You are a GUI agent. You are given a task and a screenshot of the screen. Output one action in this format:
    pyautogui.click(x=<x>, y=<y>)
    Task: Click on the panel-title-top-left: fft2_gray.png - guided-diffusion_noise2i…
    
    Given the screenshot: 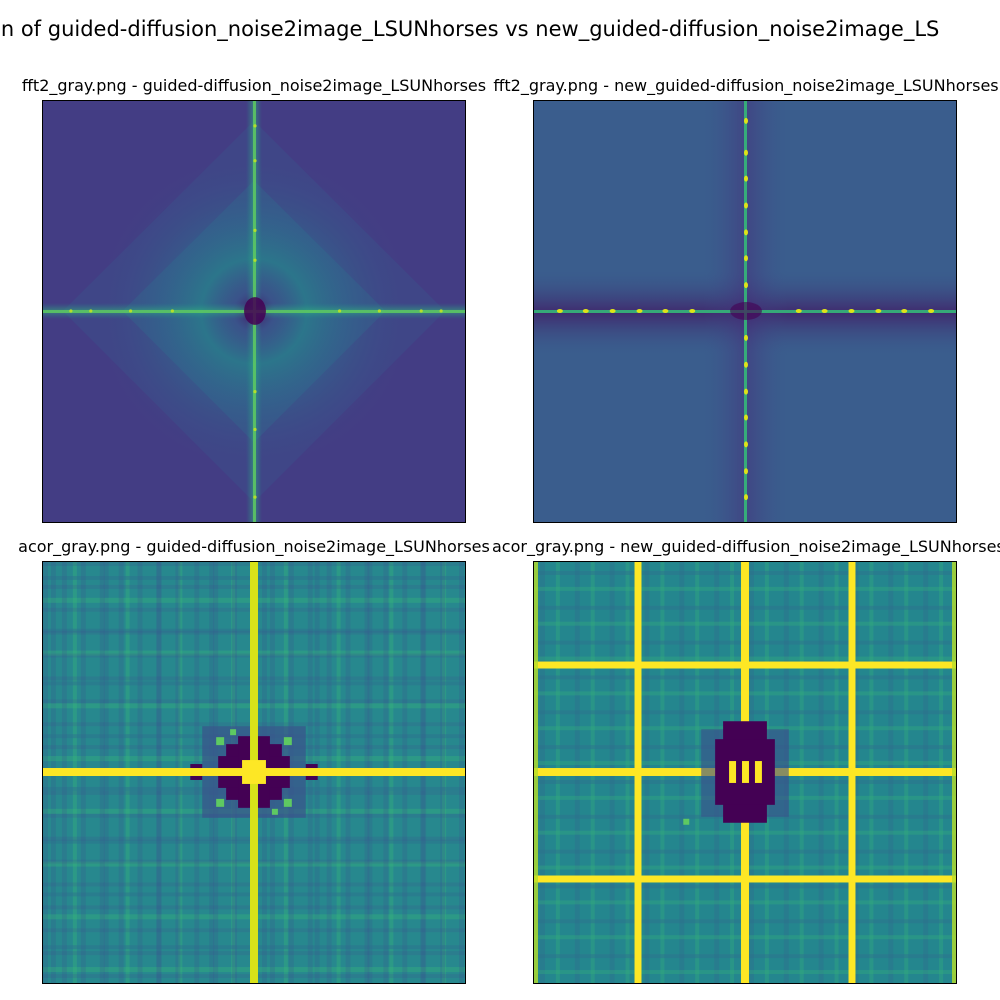 What is the action you would take?
    pyautogui.click(x=254, y=85)
    